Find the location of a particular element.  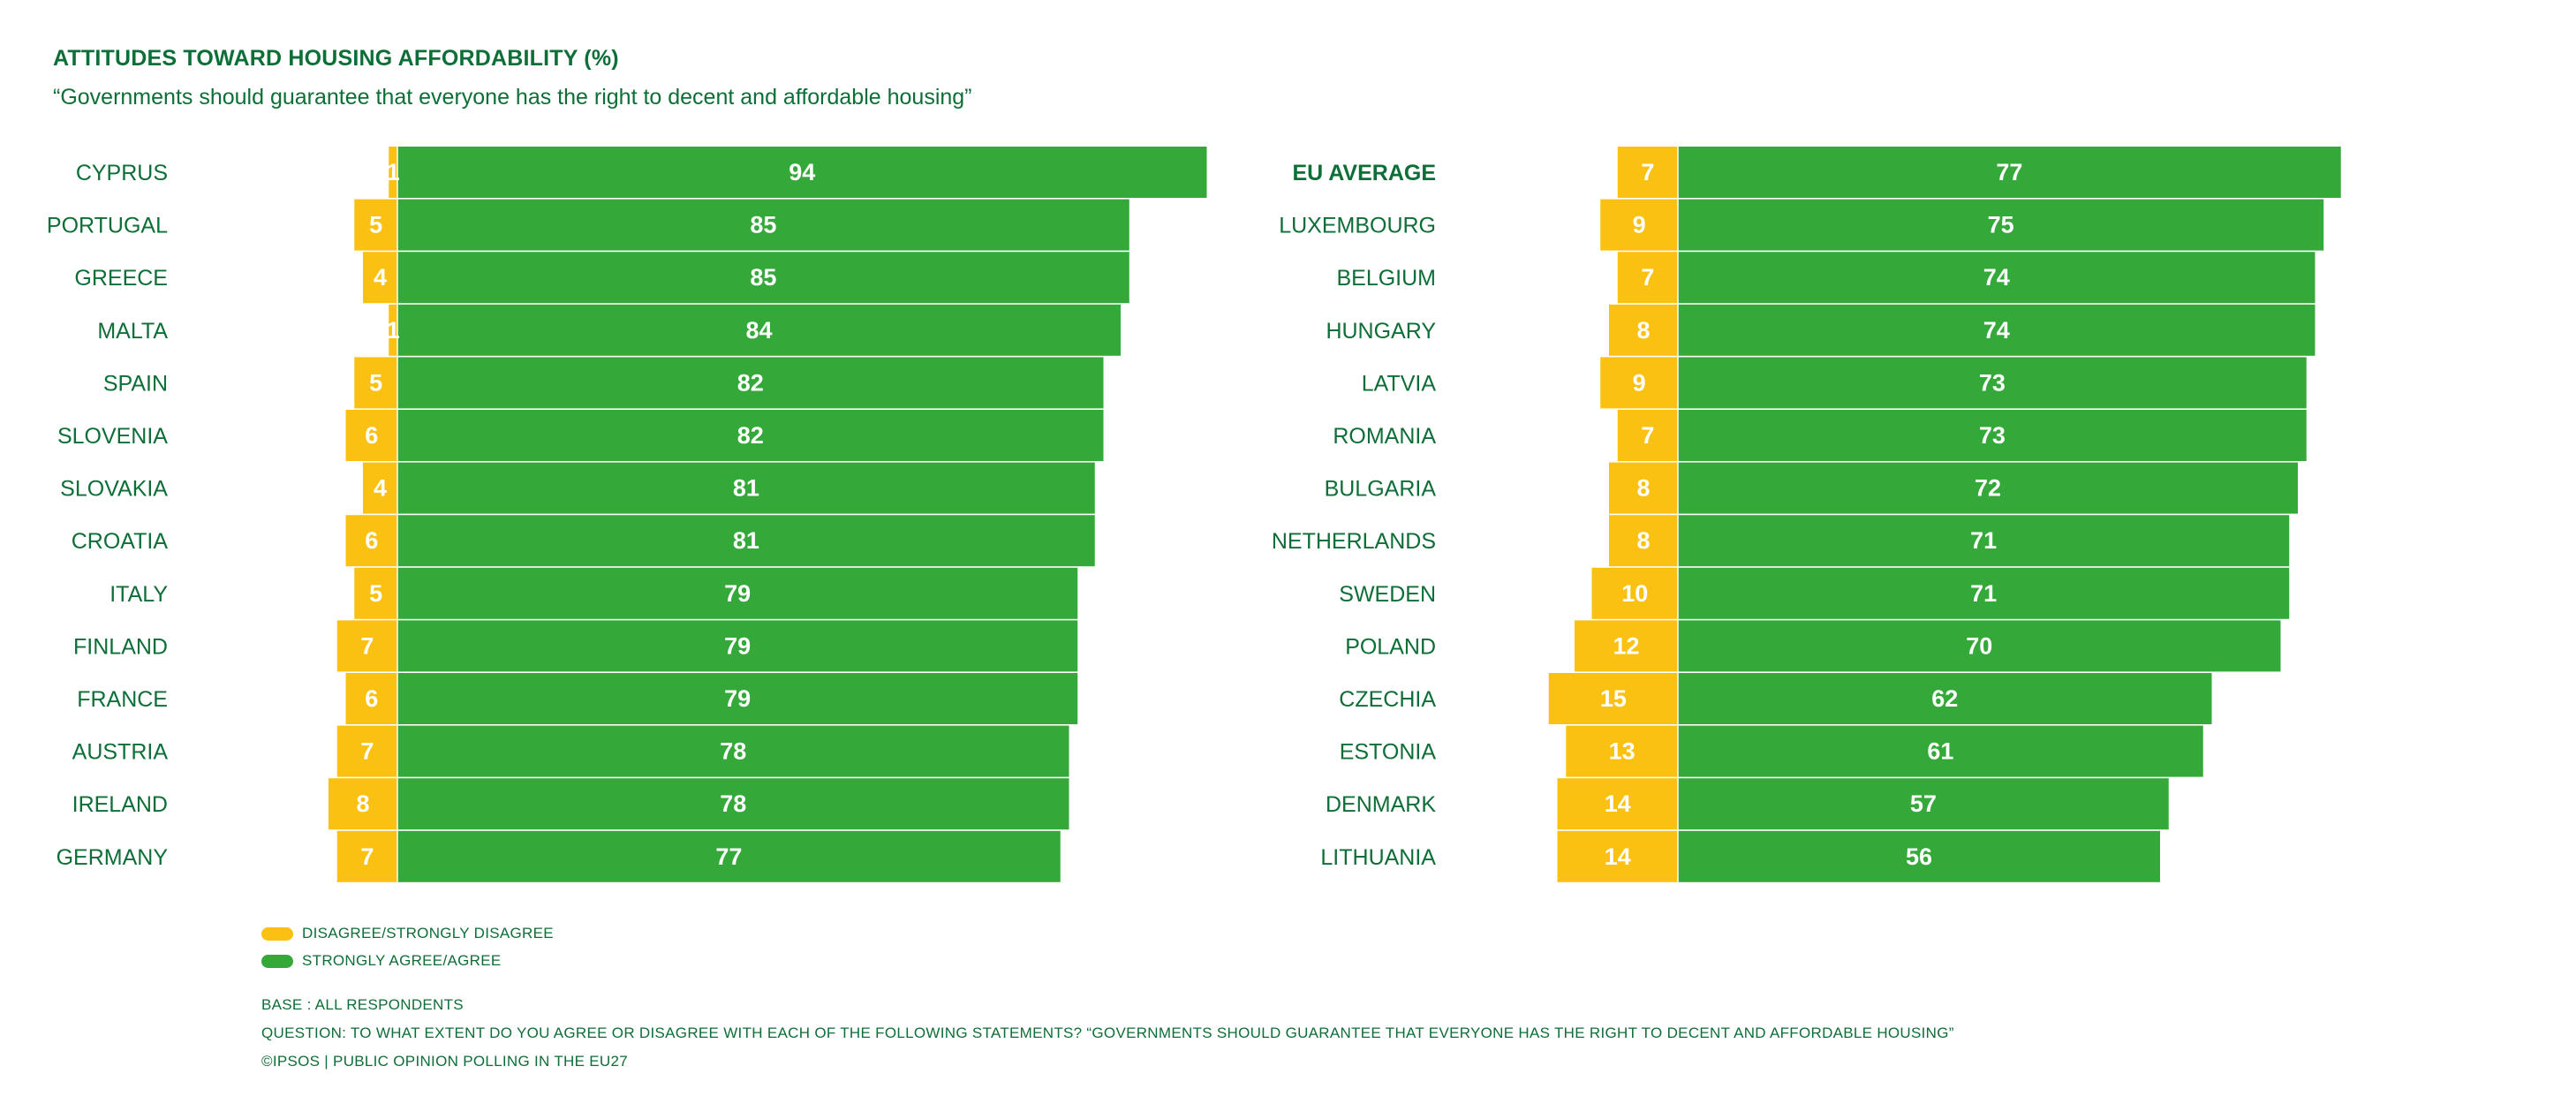

category-label: EU AVERAGE is located at coordinates (1364, 173).